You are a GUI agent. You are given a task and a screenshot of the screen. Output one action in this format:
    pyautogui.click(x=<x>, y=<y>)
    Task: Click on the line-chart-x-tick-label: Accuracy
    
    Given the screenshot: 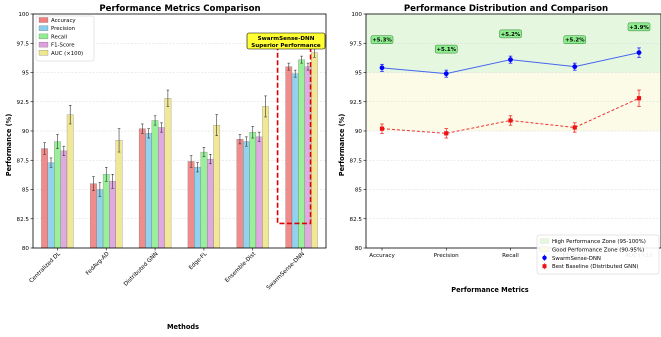 What is the action you would take?
    pyautogui.click(x=382, y=256)
    